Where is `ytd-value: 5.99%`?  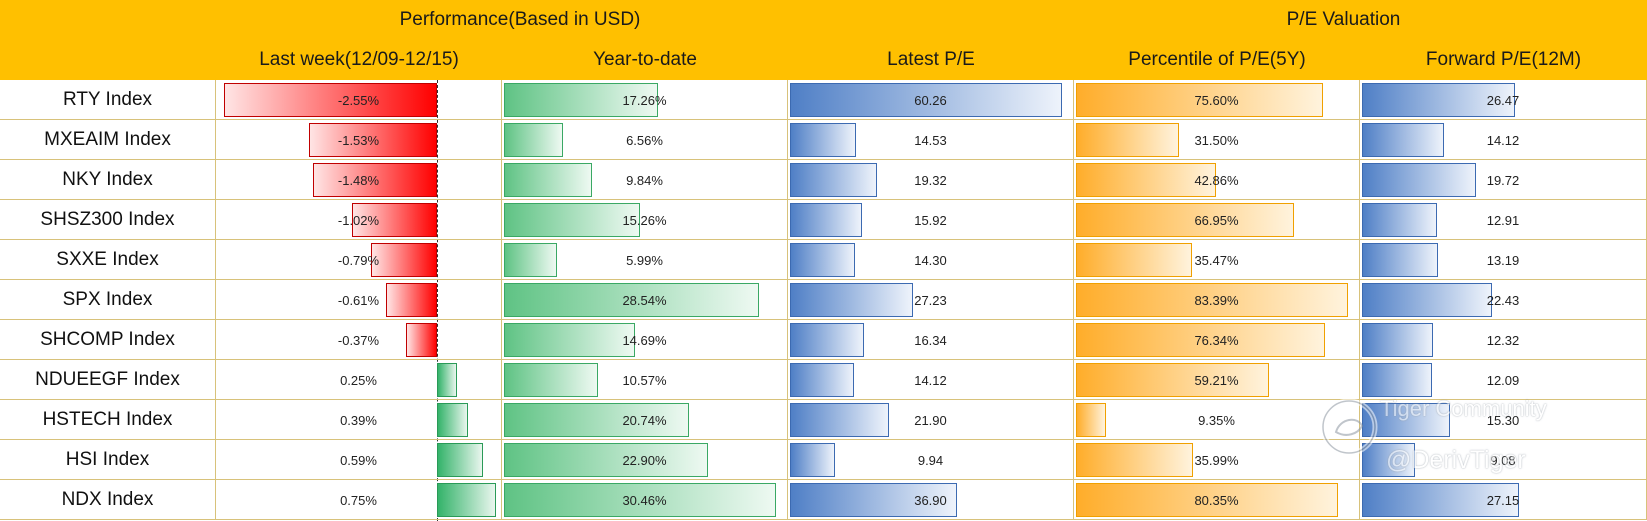
ytd-value: 5.99% is located at coordinates (644, 260).